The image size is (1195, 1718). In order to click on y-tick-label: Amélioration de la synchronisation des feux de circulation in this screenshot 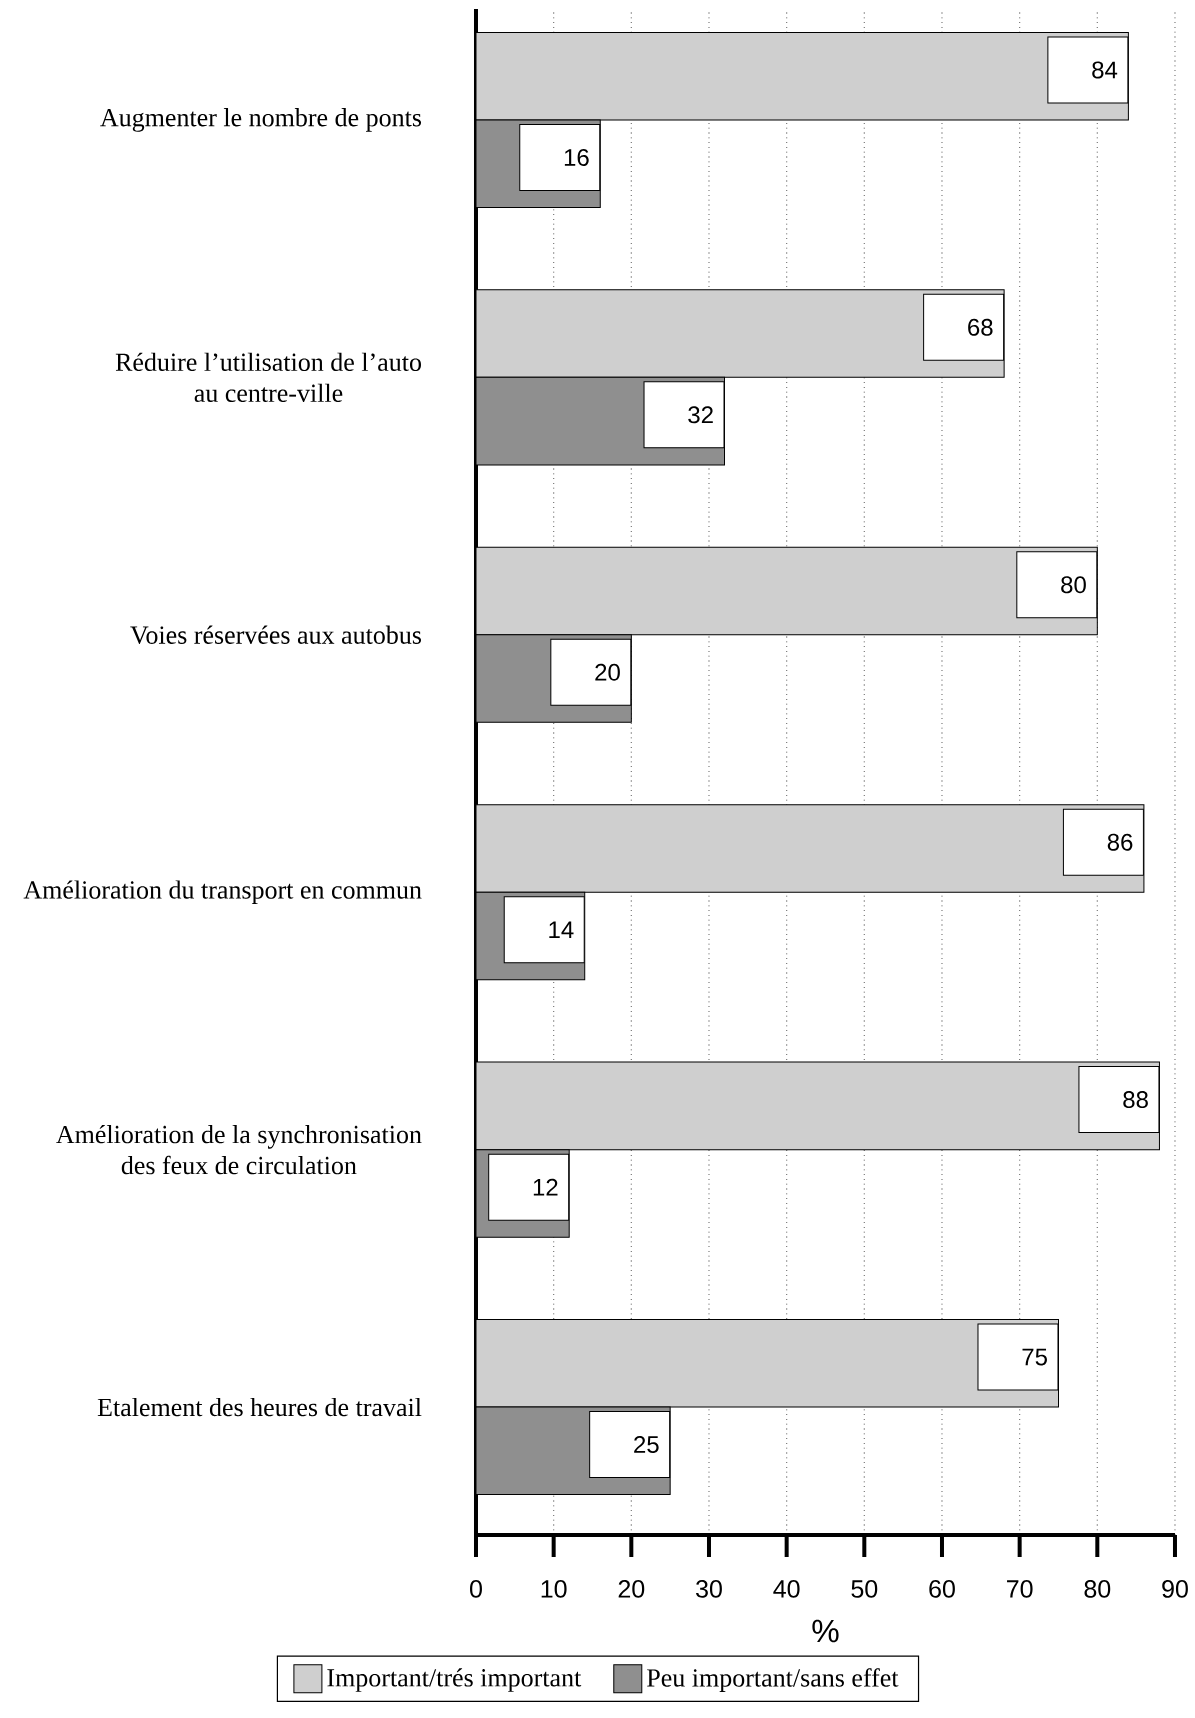, I will do `click(239, 1149)`.